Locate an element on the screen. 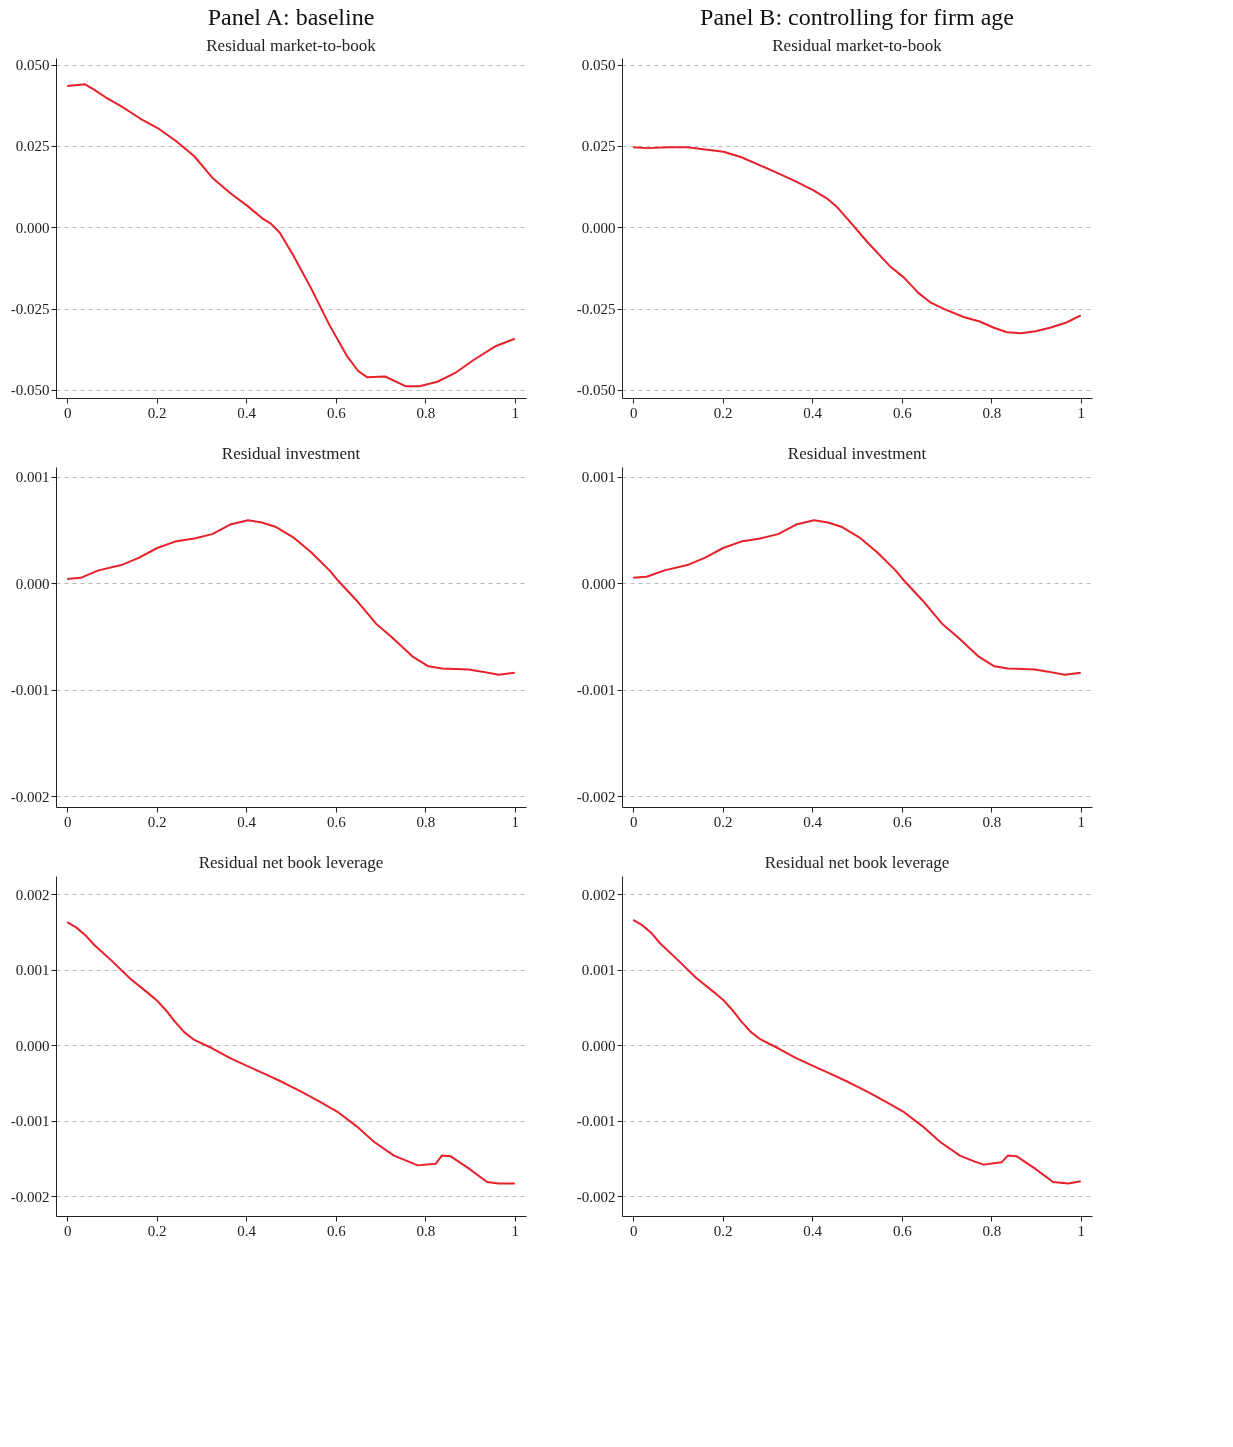 The height and width of the screenshot is (1447, 1233). chart-title: Panel A: baseline is located at coordinates (291, 16).